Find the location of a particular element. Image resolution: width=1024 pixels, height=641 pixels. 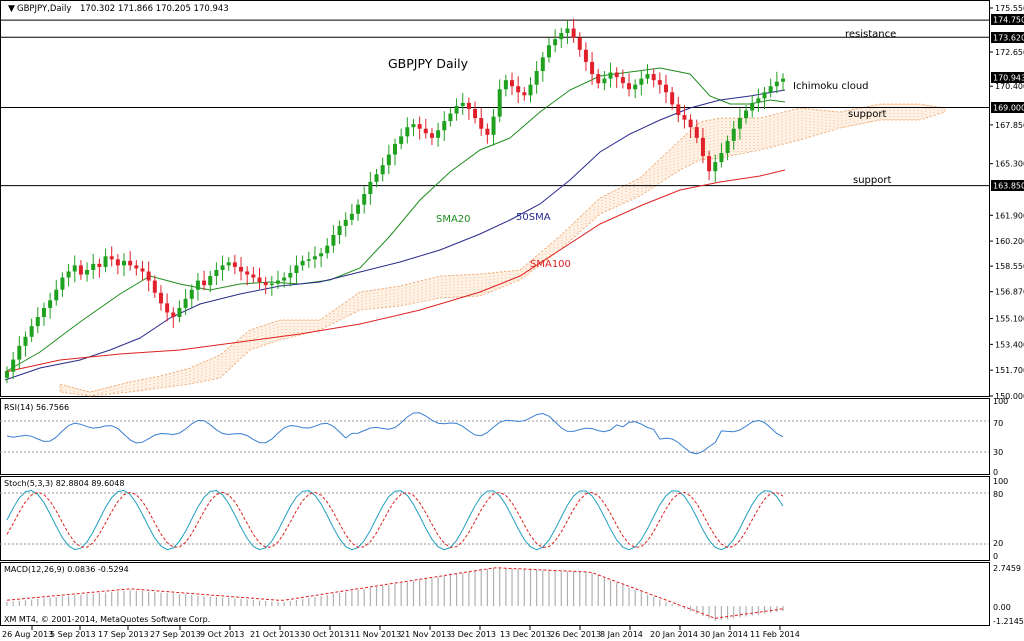

date-tick-label: 21 Oct 2013 is located at coordinates (274, 634).